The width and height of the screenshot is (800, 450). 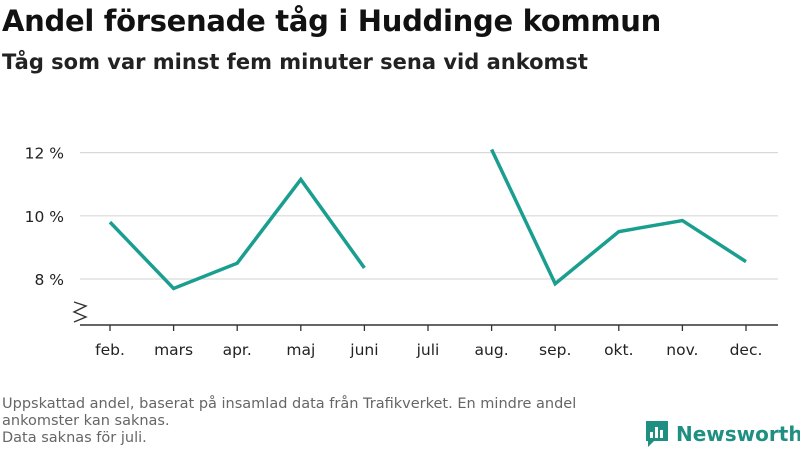 What do you see at coordinates (657, 434) in the screenshot?
I see `bar-chart-logo-icon` at bounding box center [657, 434].